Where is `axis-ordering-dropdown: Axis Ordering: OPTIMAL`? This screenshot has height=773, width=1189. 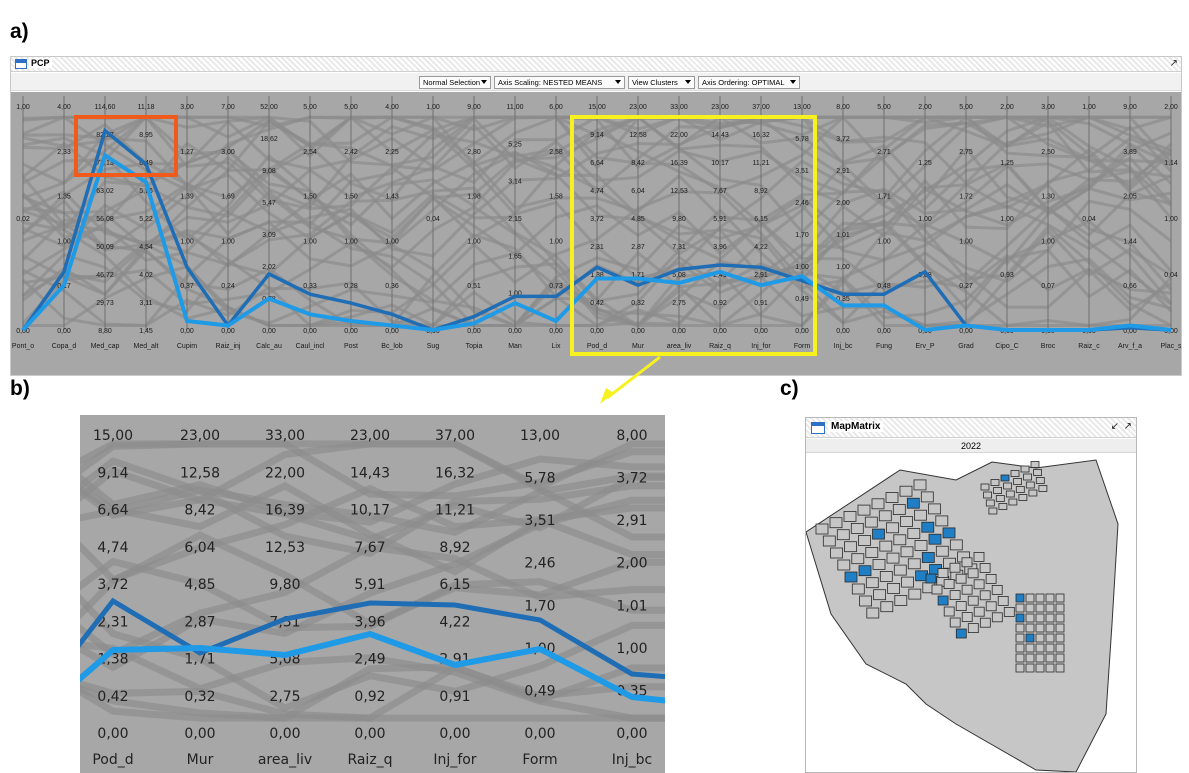
axis-ordering-dropdown: Axis Ordering: OPTIMAL is located at coordinates (749, 82).